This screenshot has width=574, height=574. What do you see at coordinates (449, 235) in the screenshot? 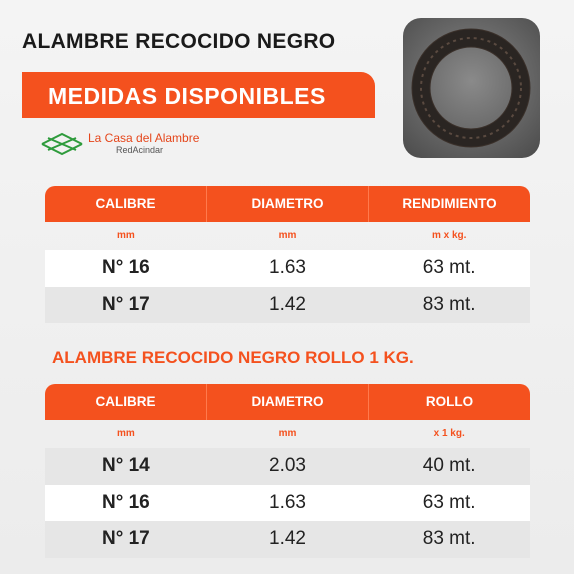
I see `unit-label: m x kg.` at bounding box center [449, 235].